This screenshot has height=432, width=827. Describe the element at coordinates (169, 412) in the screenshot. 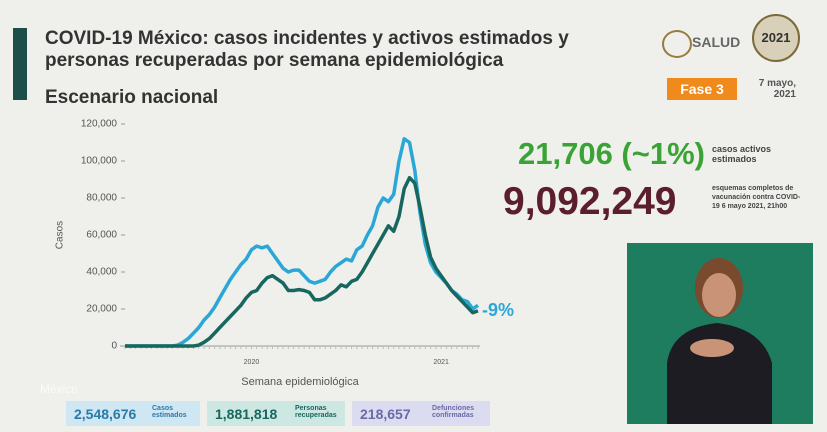

I see `footer-label: Casos estimados` at that location.